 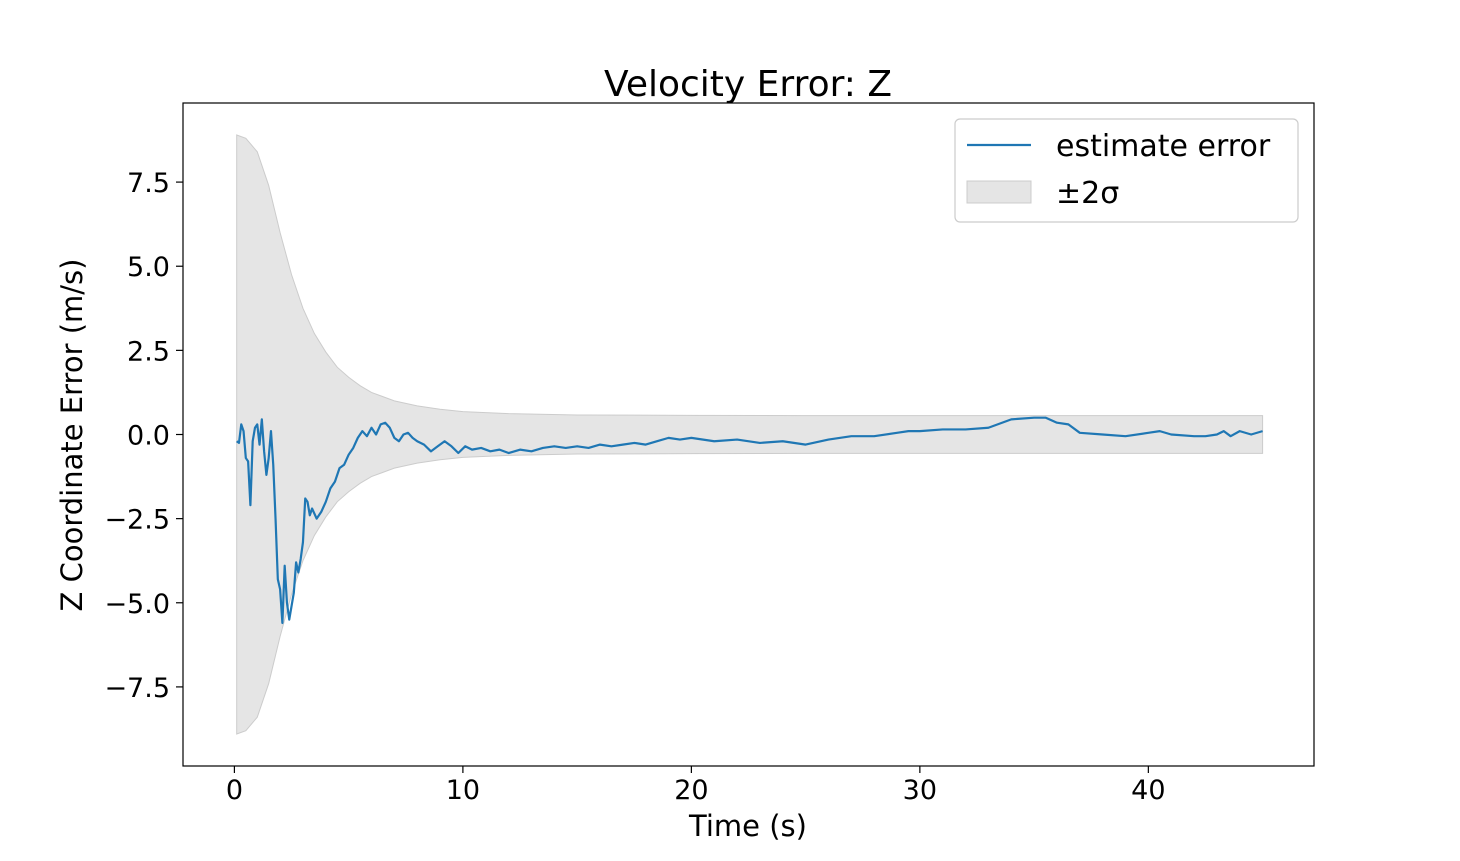 What do you see at coordinates (748, 84) in the screenshot?
I see `chart-title: Velocity Error: Z` at bounding box center [748, 84].